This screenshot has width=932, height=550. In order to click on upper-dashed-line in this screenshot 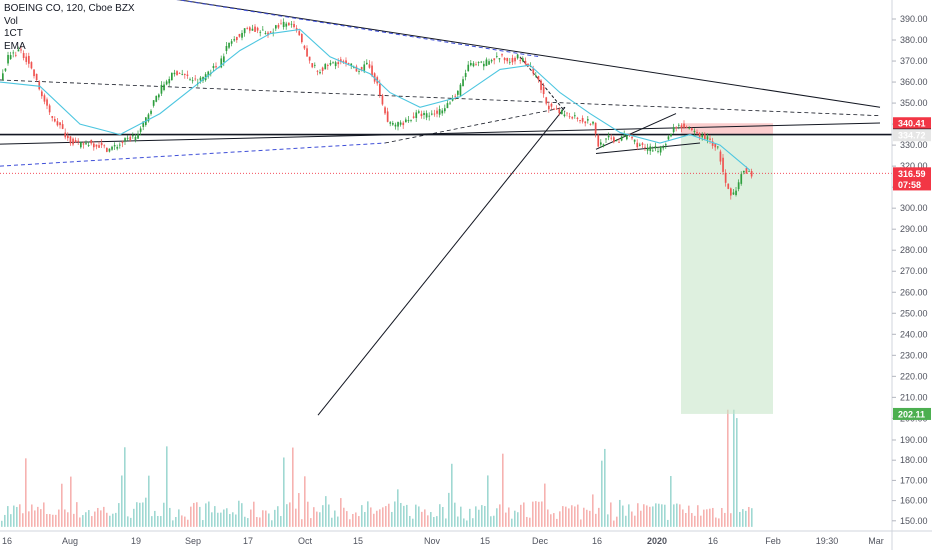, I will do `click(358, 29)`.